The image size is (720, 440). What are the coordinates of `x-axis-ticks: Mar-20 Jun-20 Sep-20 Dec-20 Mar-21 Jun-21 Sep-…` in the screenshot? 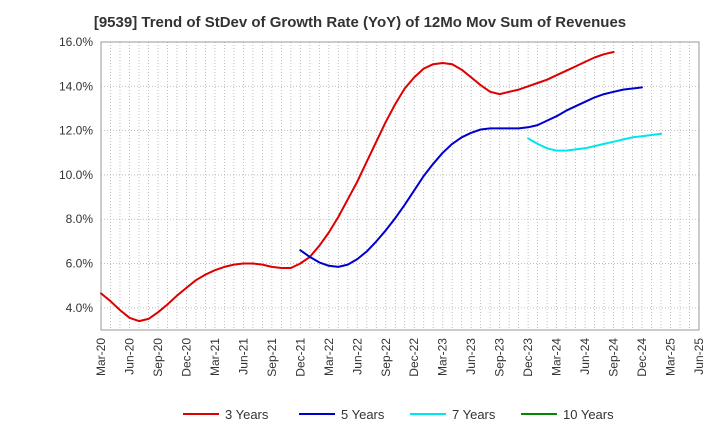 It's located at (400, 357).